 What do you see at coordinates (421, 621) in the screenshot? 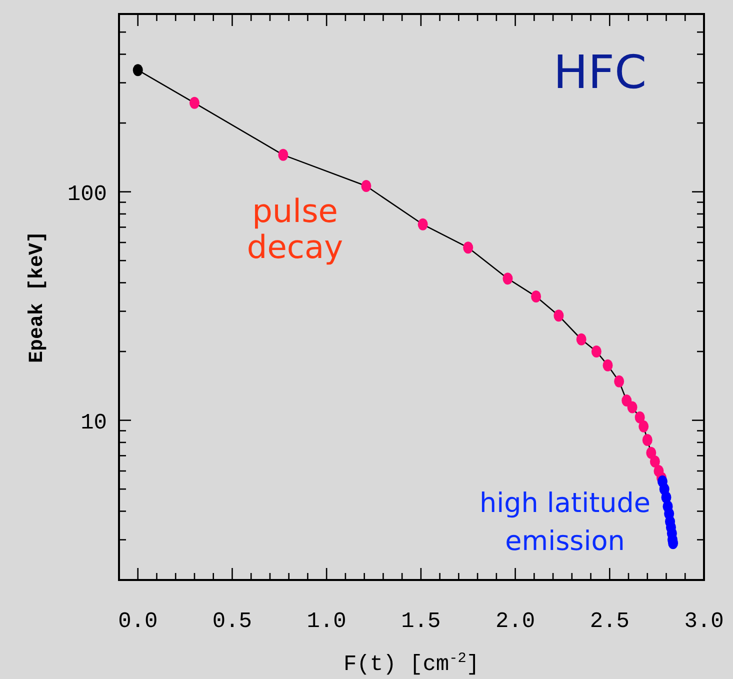
I see `x-tick-label: 1.5` at bounding box center [421, 621].